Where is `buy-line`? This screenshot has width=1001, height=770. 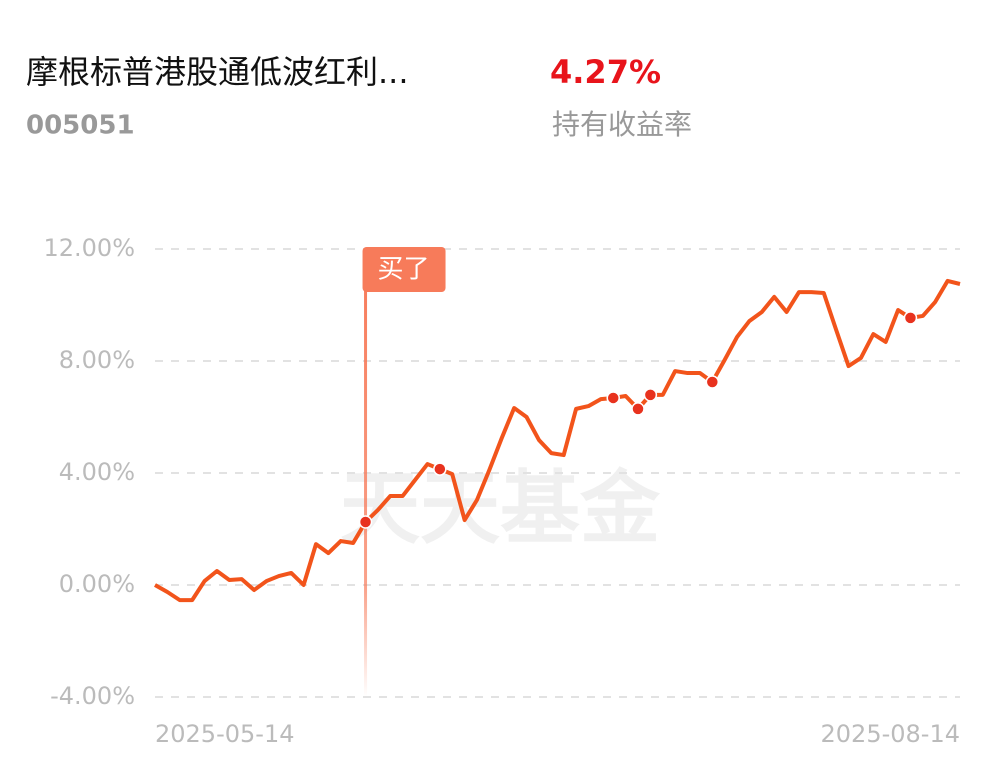 buy-line is located at coordinates (366, 479).